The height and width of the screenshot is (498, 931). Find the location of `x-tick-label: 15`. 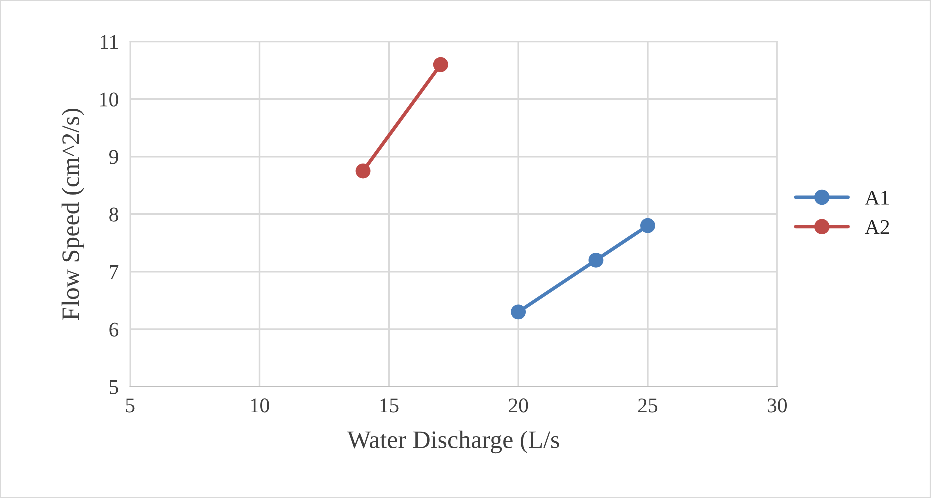

x-tick-label: 15 is located at coordinates (389, 405).